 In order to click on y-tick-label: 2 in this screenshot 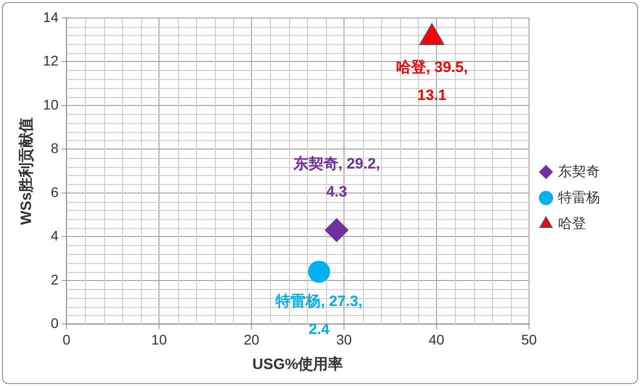, I will do `click(54, 279)`.